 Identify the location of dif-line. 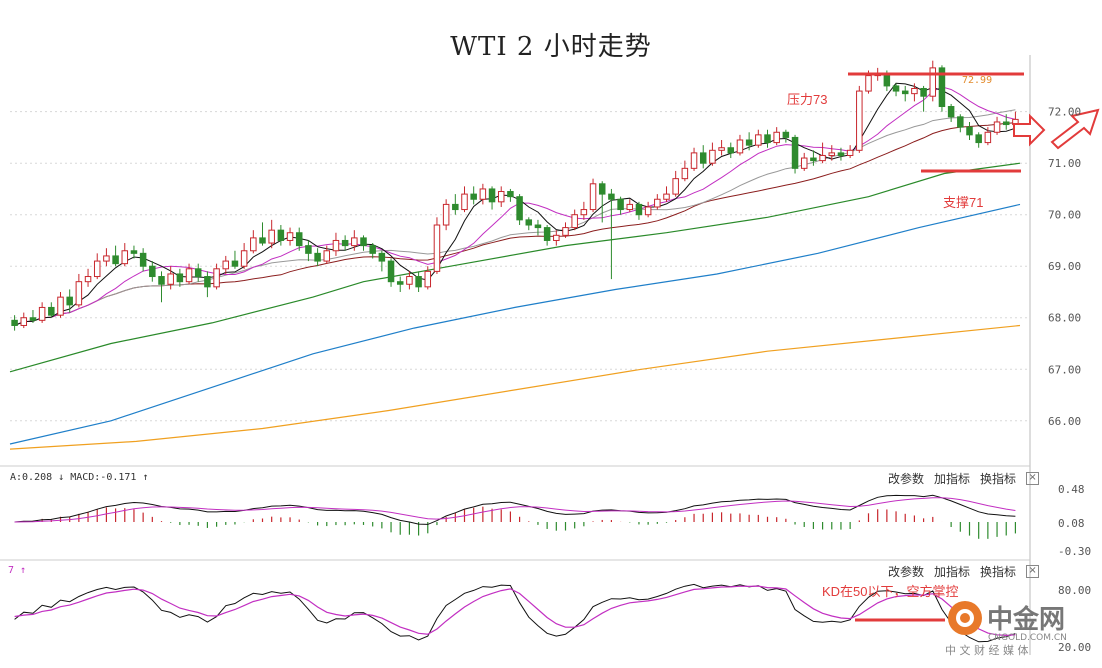
(515, 509).